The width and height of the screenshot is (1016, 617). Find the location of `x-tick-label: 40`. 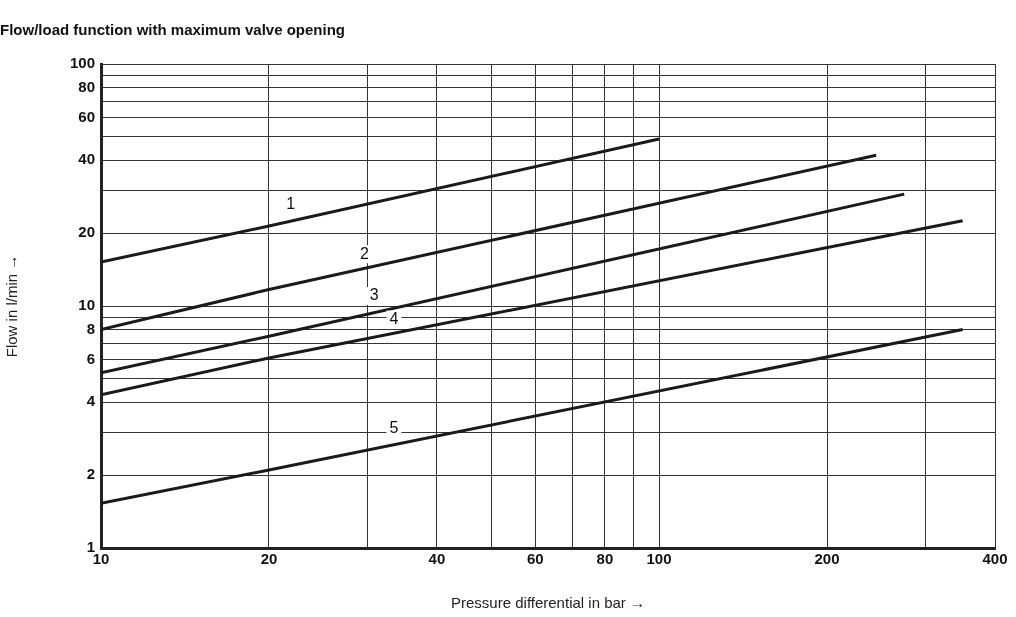

x-tick-label: 40 is located at coordinates (437, 559).